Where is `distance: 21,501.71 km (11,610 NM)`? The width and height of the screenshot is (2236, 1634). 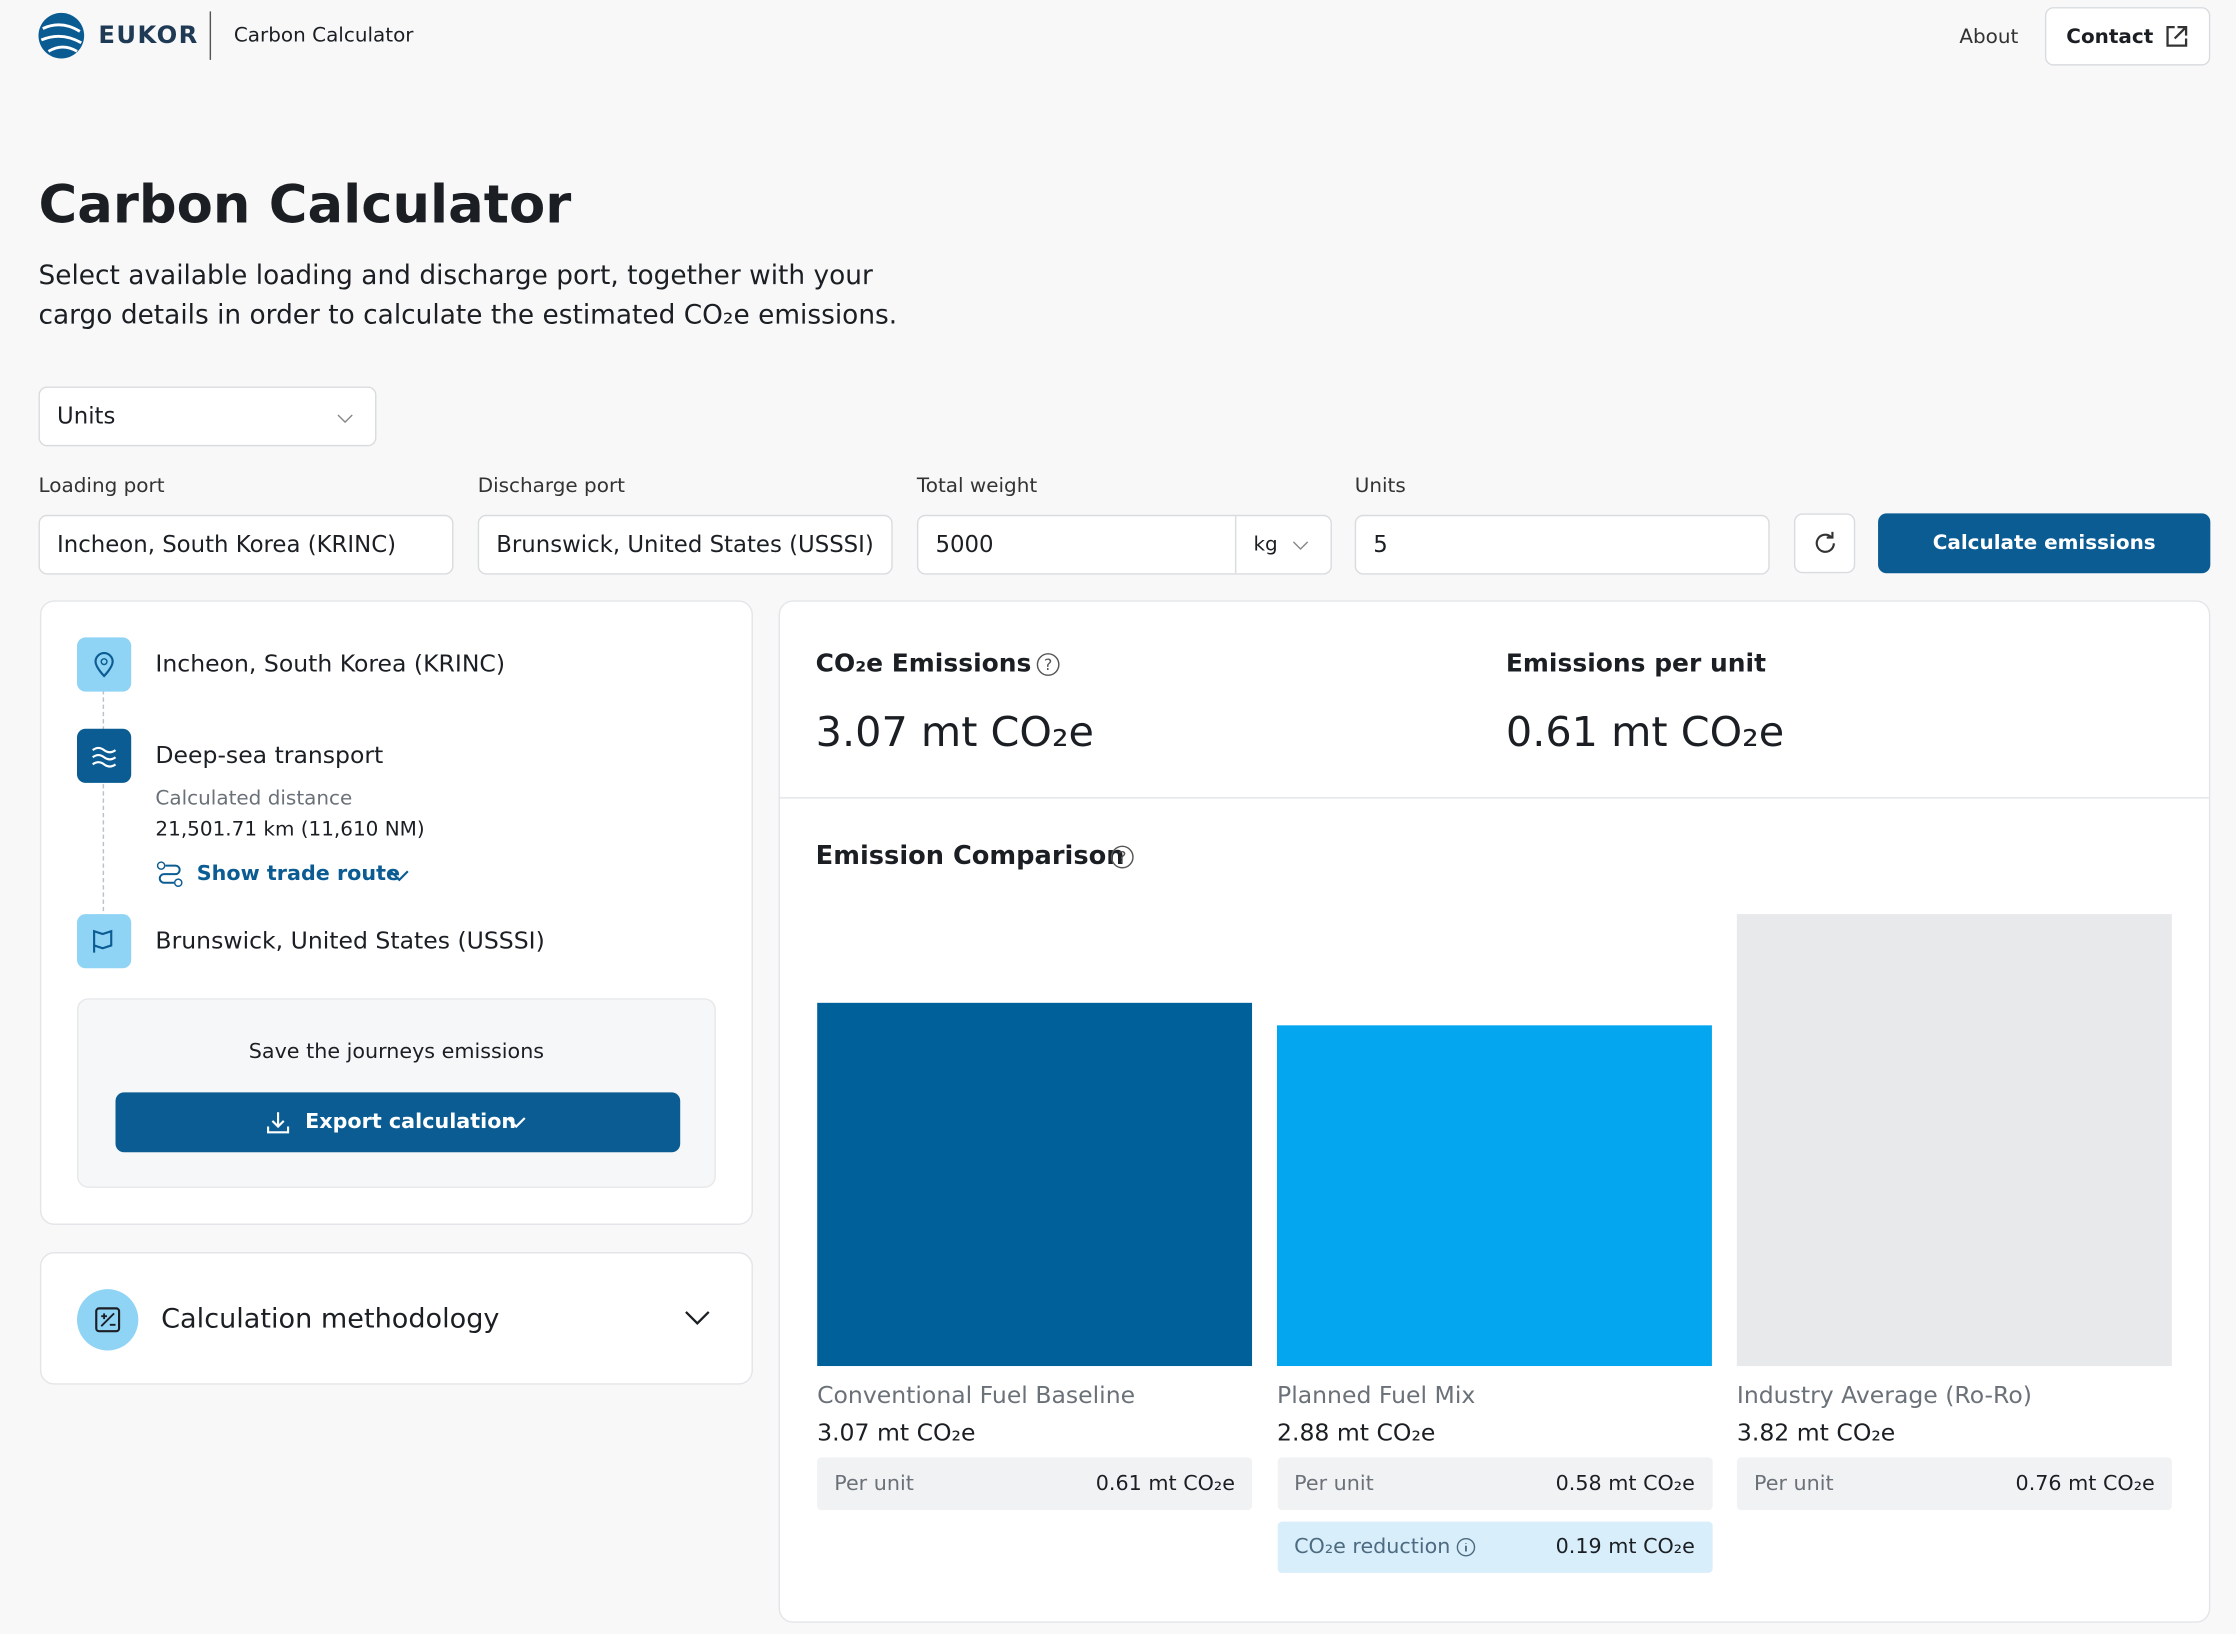 distance: 21,501.71 km (11,610 NM) is located at coordinates (290, 830).